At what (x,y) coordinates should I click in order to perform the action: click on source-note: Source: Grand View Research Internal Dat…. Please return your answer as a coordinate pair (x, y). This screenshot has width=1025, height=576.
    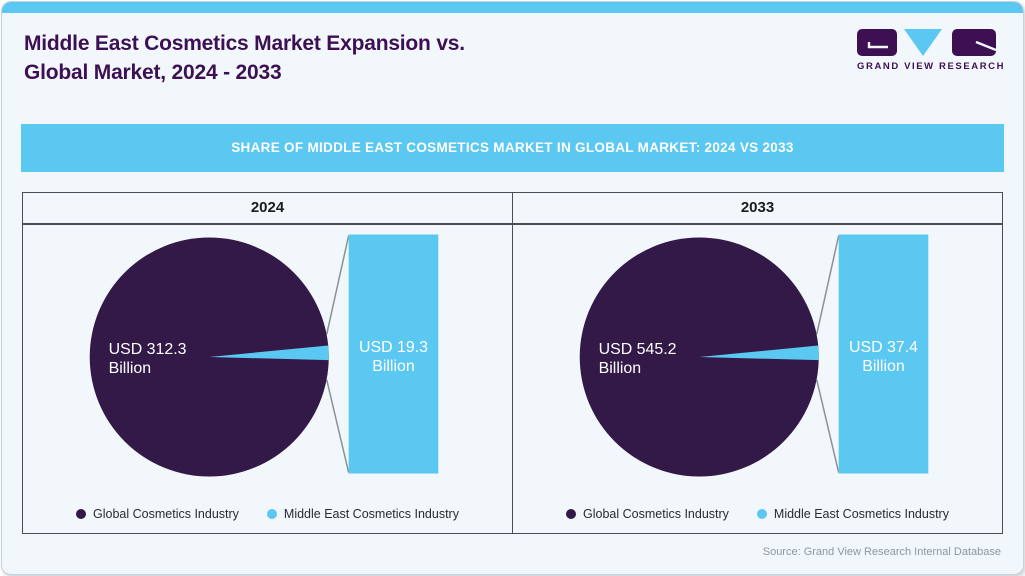
    Looking at the image, I should click on (881, 552).